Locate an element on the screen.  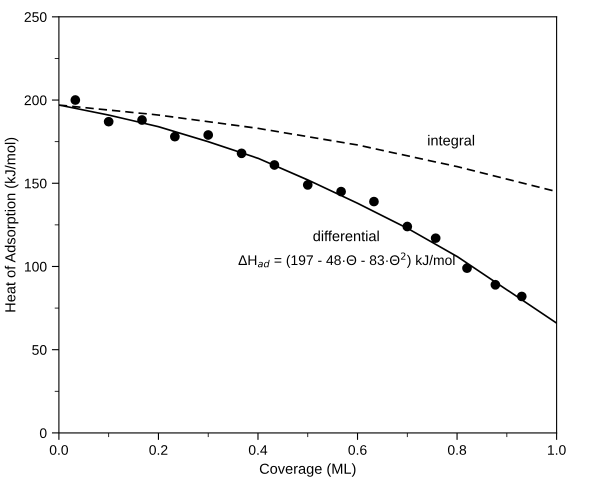
y-tick-label: 100 is located at coordinates (35, 267).